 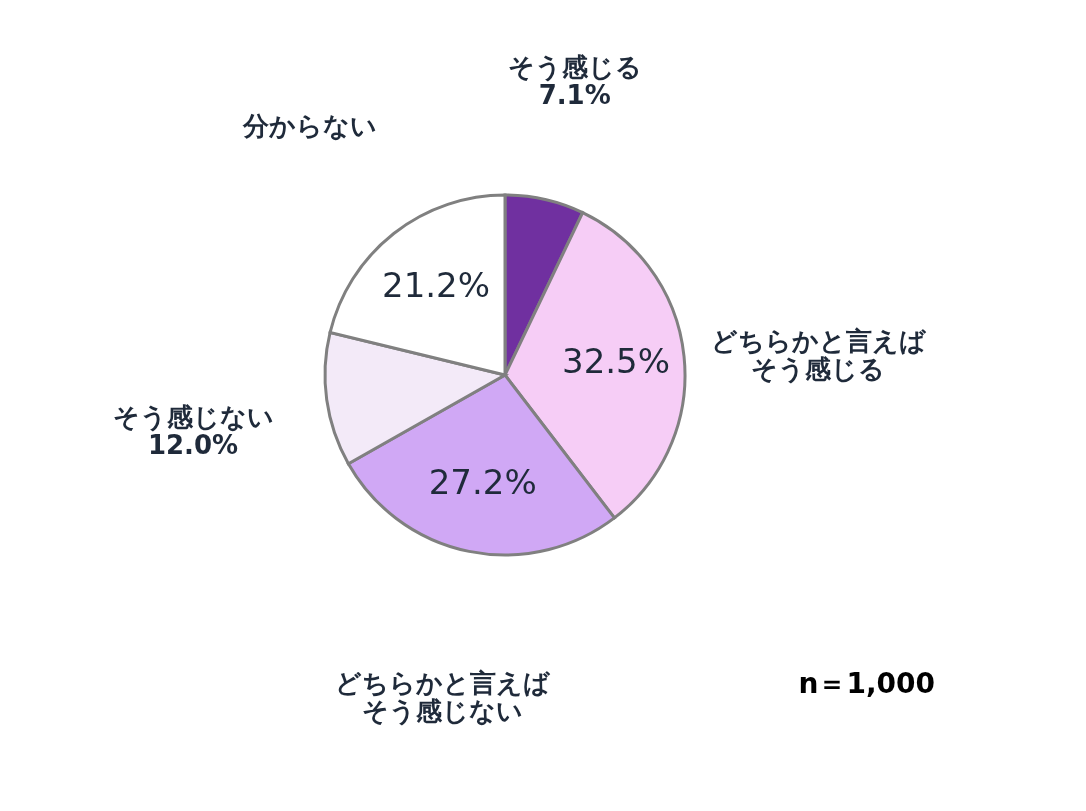 I want to click on data-label: 32.5%, so click(x=616, y=361).